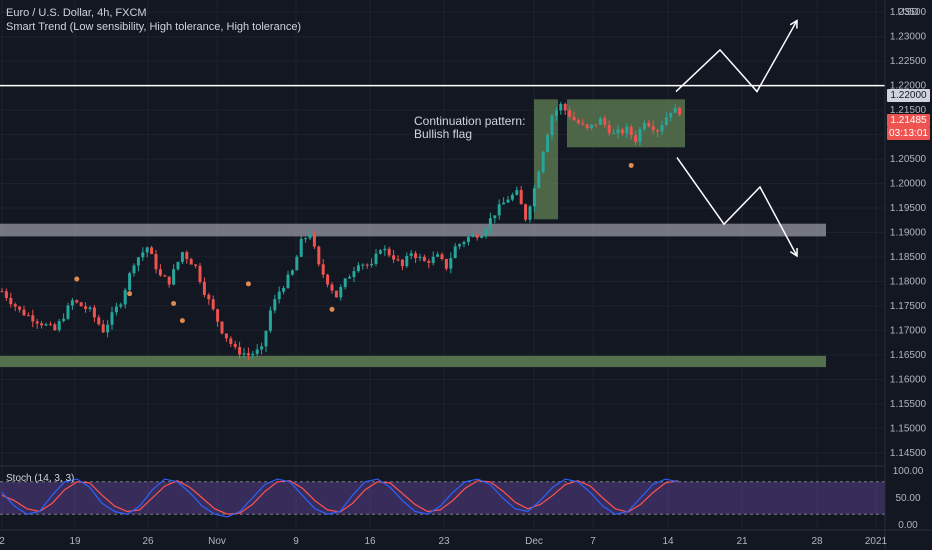 The image size is (932, 550). What do you see at coordinates (908, 61) in the screenshot?
I see `y-tick-label: 1.22500` at bounding box center [908, 61].